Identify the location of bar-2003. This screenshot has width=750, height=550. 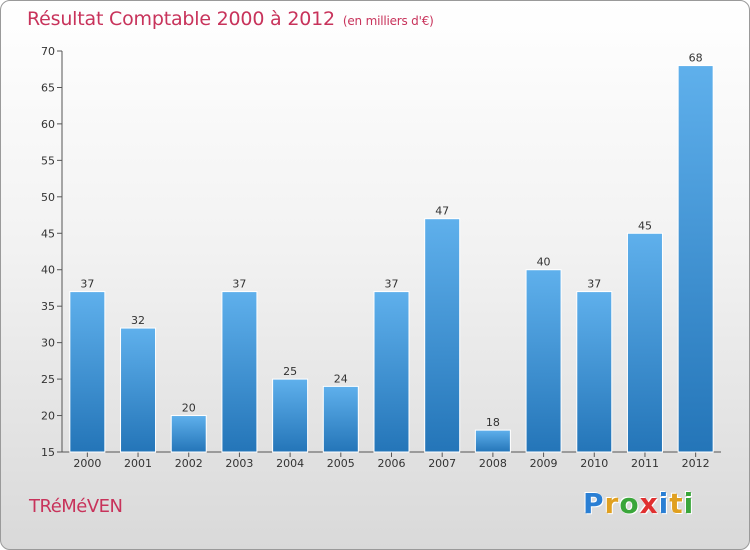
(239, 372).